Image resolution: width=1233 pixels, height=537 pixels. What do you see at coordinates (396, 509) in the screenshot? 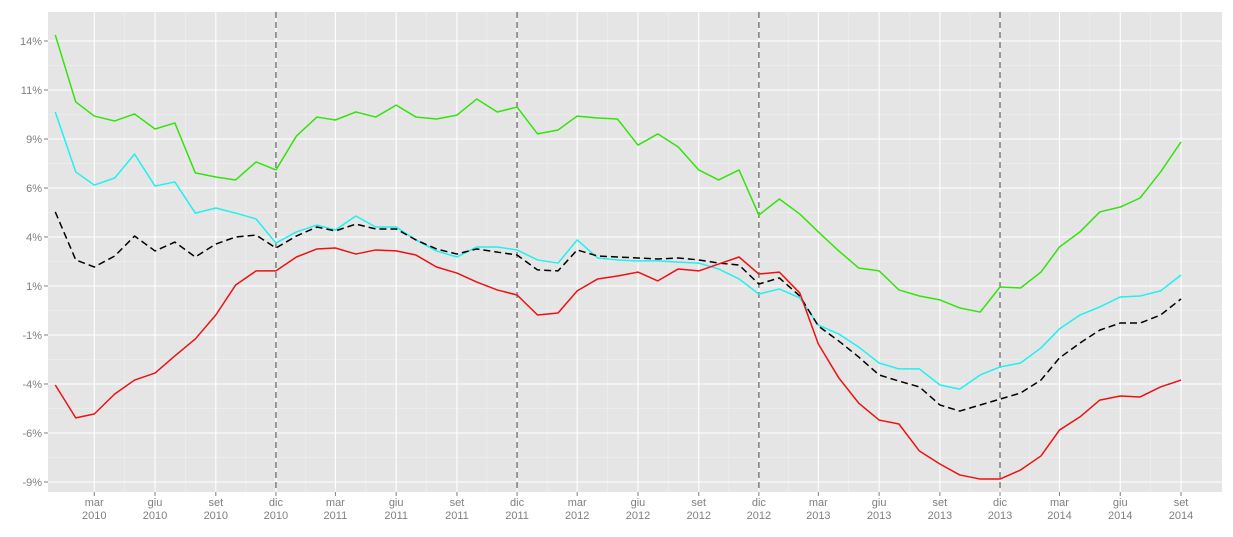
I see `x-tick-label: giu 2011` at bounding box center [396, 509].